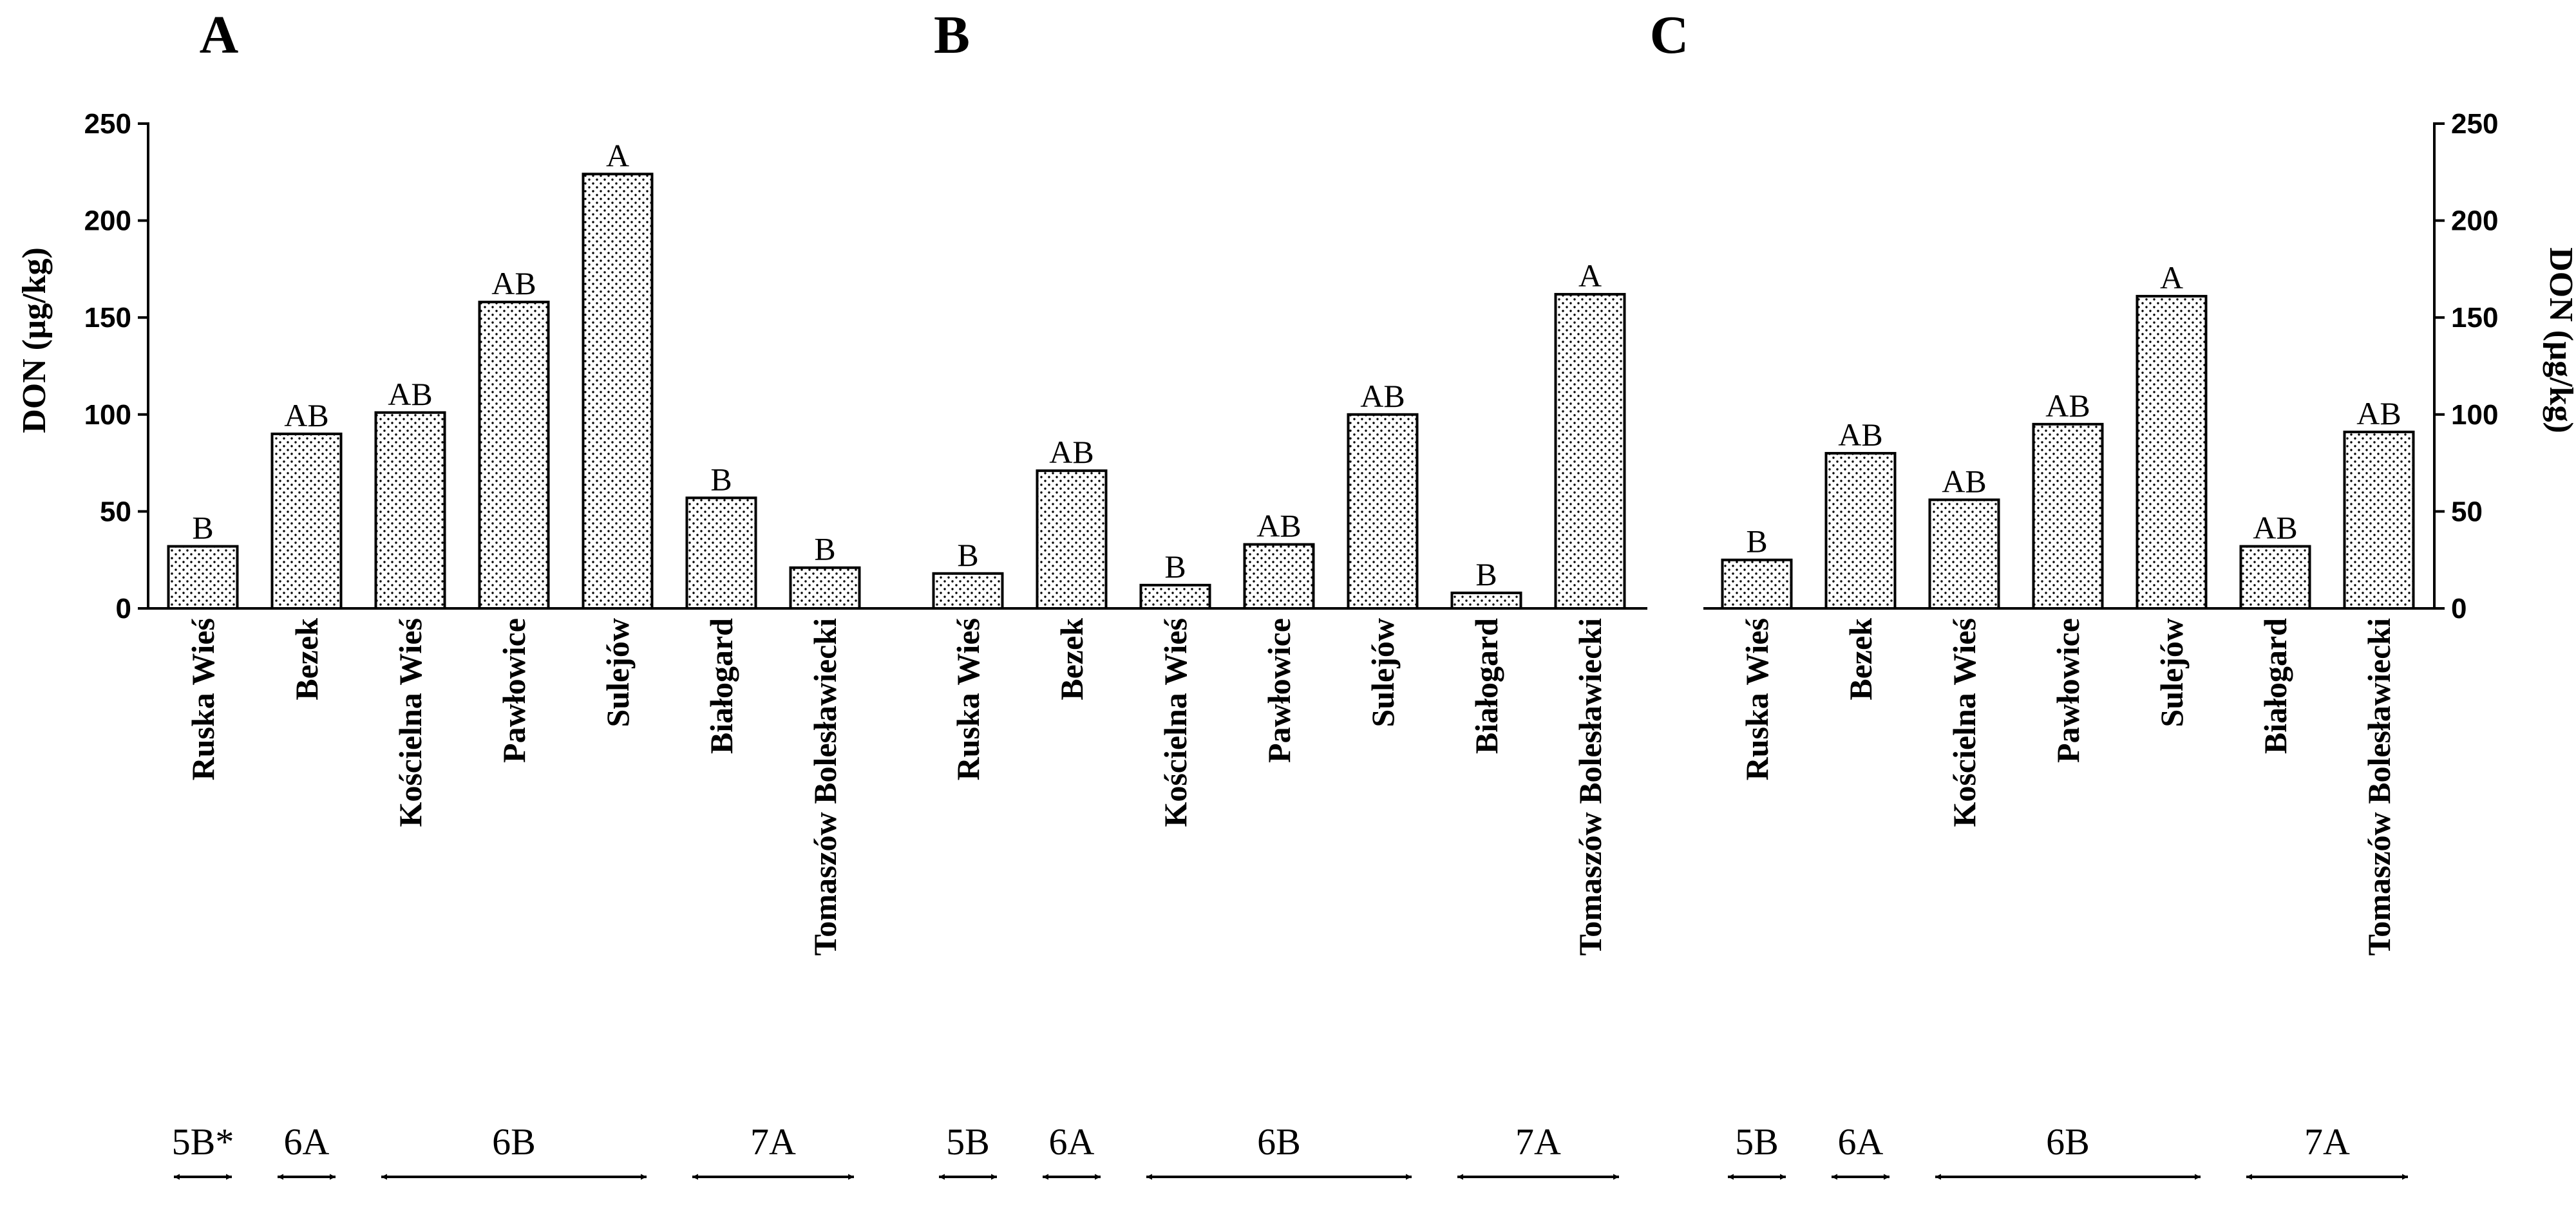 The height and width of the screenshot is (1220, 2576). I want to click on panel-letter: B, so click(952, 35).